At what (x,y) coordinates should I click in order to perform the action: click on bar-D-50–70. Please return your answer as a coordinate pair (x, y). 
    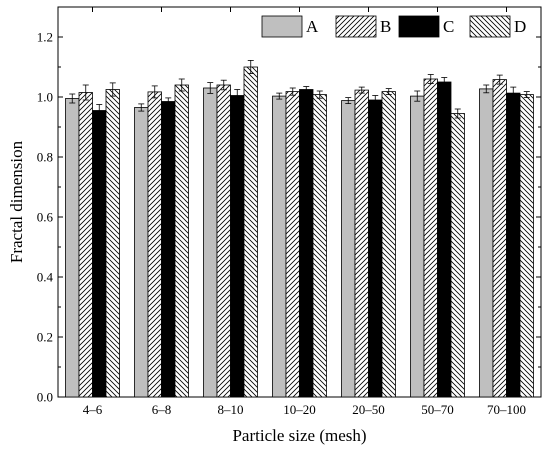
    Looking at the image, I should click on (457, 255).